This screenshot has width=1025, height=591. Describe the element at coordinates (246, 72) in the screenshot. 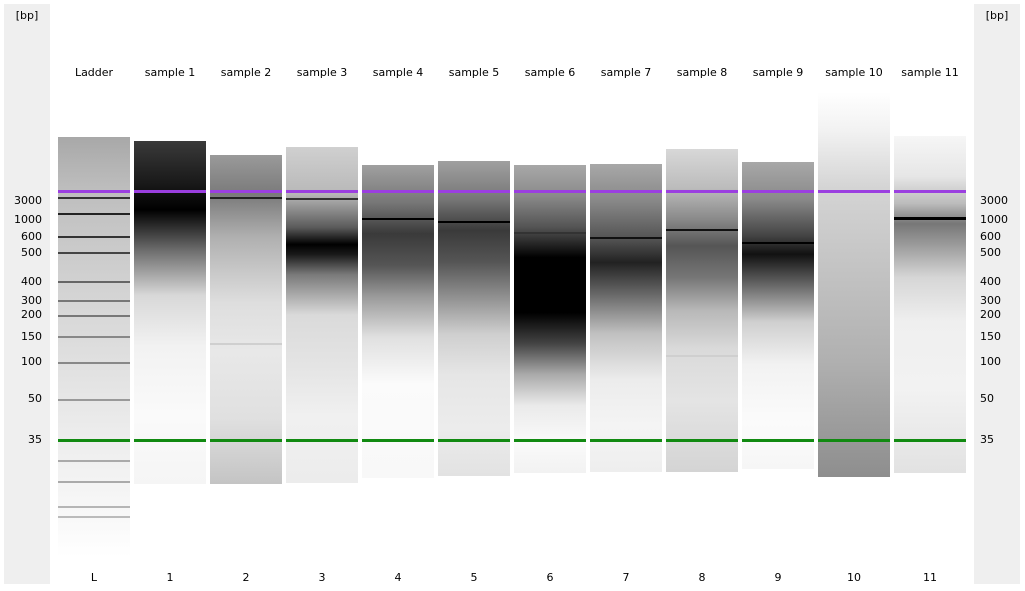

I see `lane-label: sample 2` at that location.